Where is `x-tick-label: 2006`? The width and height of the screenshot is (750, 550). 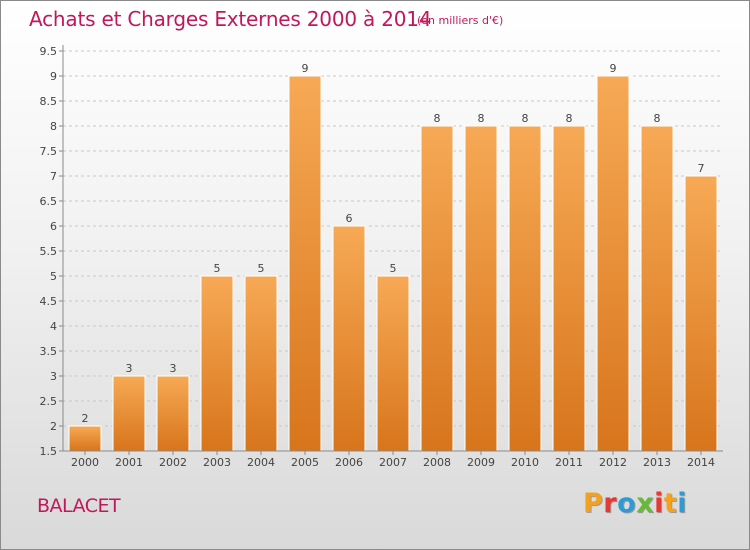 x-tick-label: 2006 is located at coordinates (349, 462).